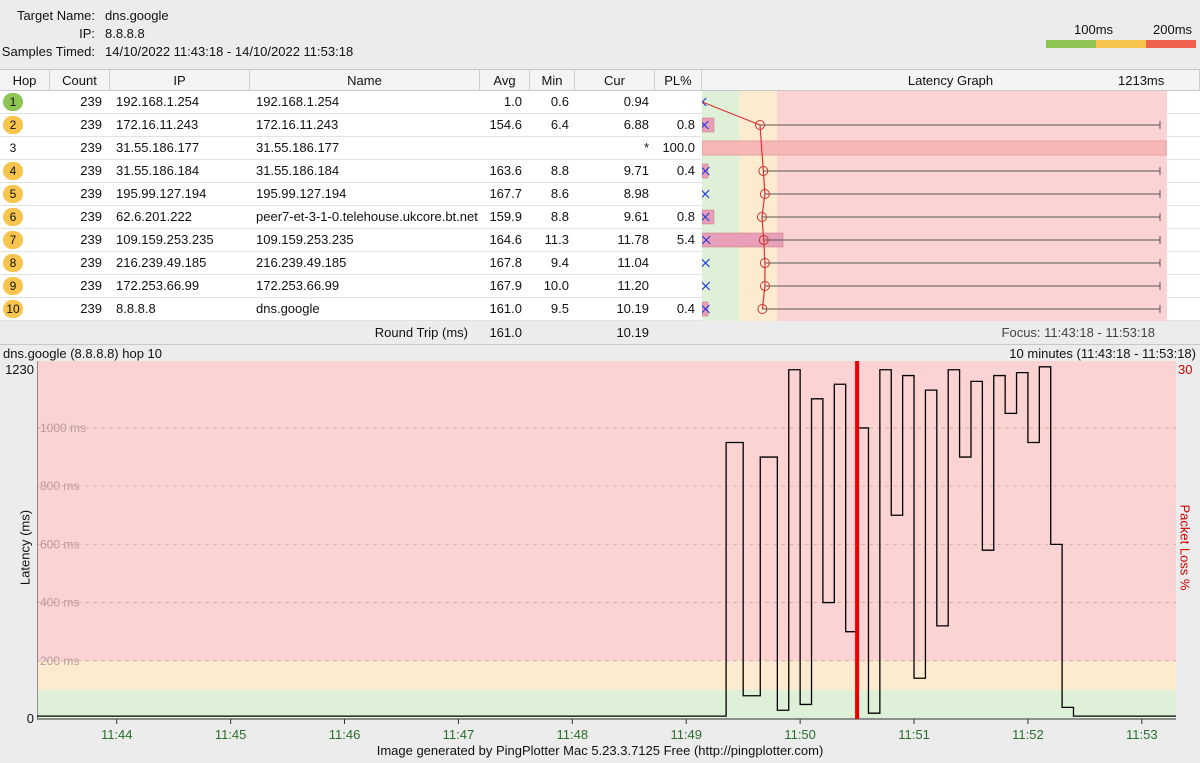 The image size is (1200, 763). What do you see at coordinates (158, 101) in the screenshot?
I see `ip-cell: 192.168.1.254` at bounding box center [158, 101].